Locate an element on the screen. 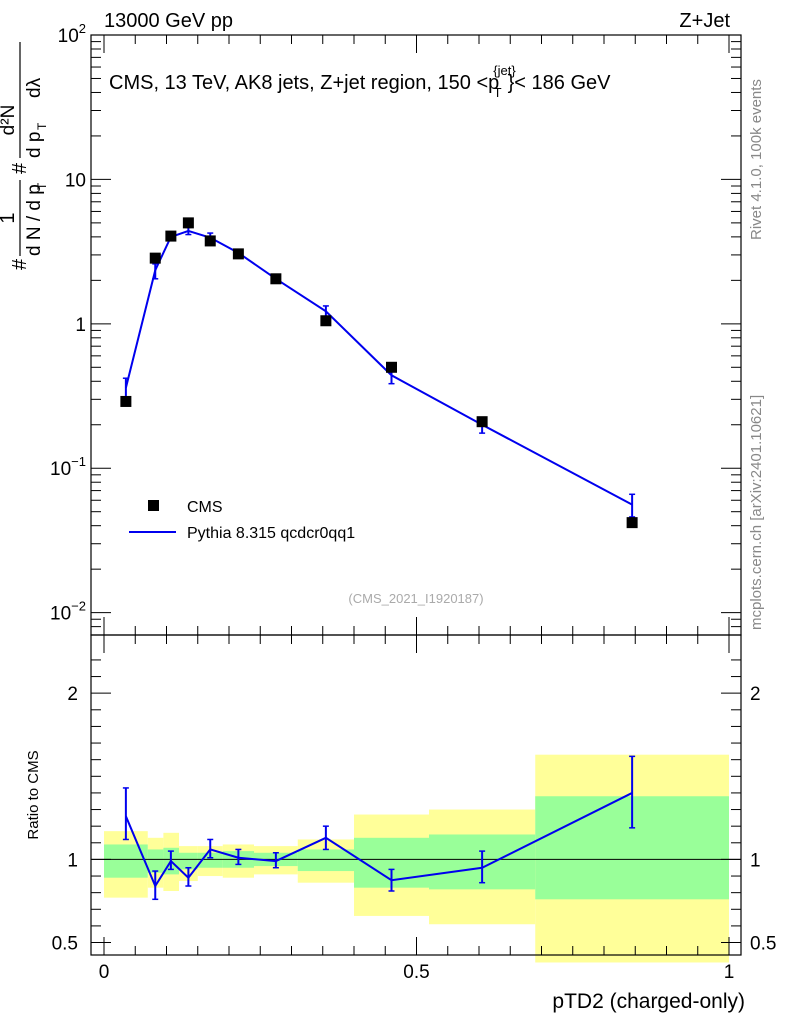  legend-cms-label: CMS is located at coordinates (205, 507).